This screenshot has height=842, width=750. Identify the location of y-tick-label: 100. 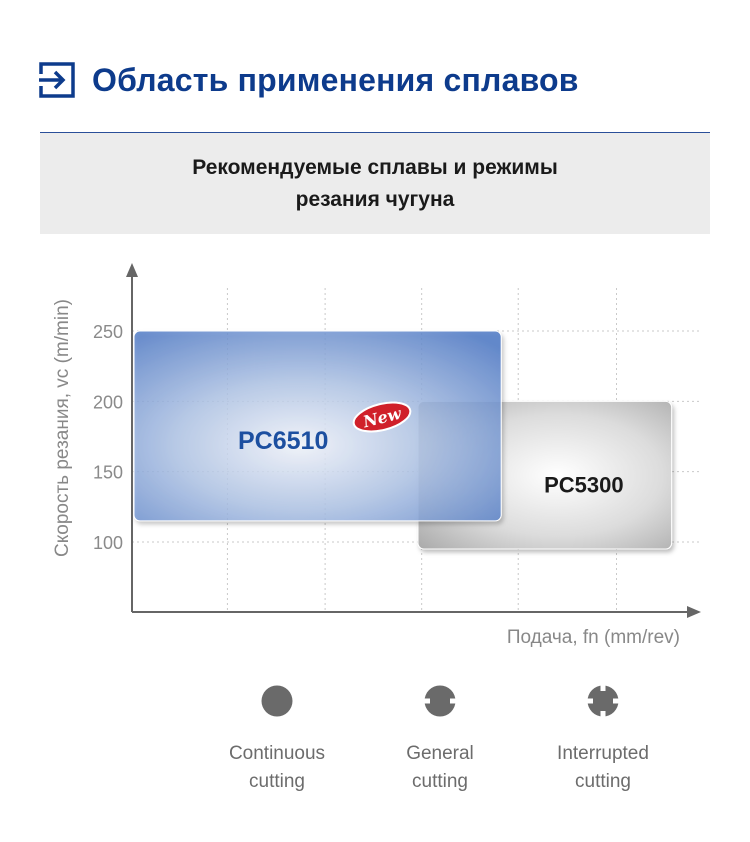
(108, 543).